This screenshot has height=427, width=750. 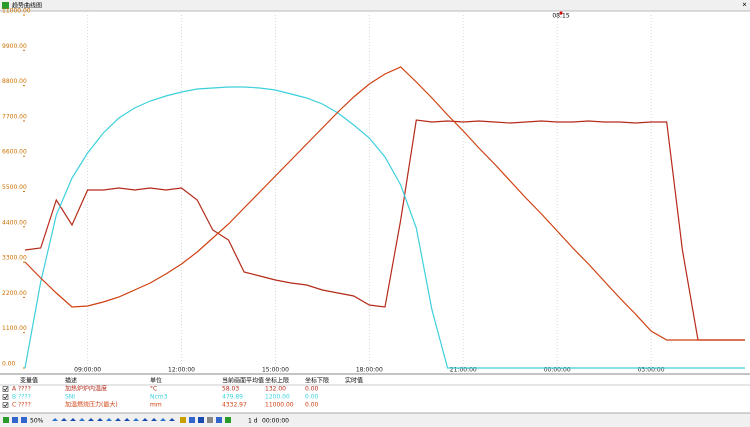 What do you see at coordinates (87, 370) in the screenshot?
I see `x-tick-label: 09:00:00` at bounding box center [87, 370].